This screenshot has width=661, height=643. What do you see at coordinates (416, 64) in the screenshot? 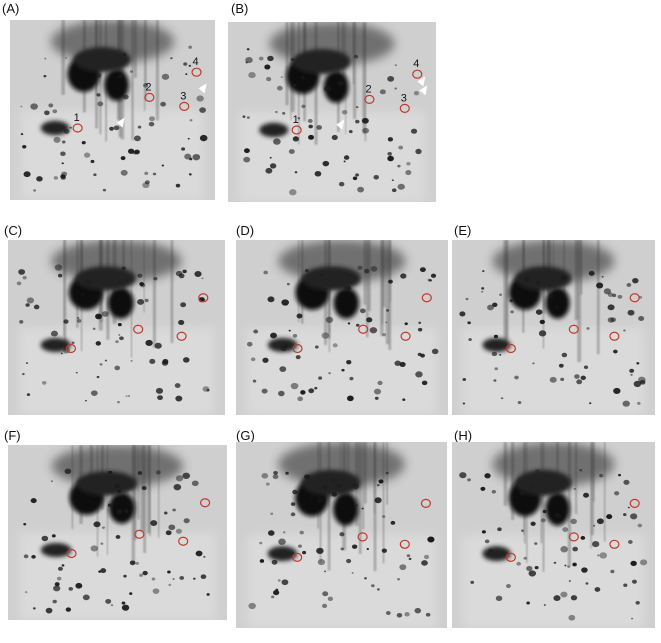
I see `spot-label: 4` at bounding box center [416, 64].